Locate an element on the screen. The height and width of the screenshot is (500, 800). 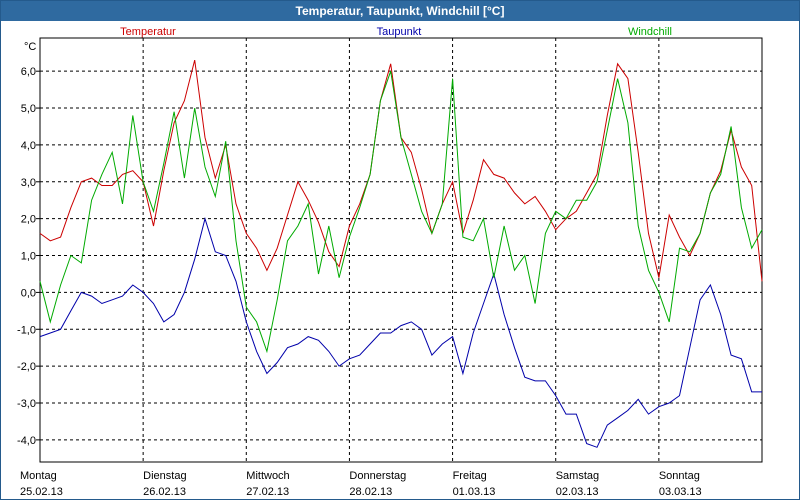
legend-taupunkt: Taupunkt is located at coordinates (399, 32).